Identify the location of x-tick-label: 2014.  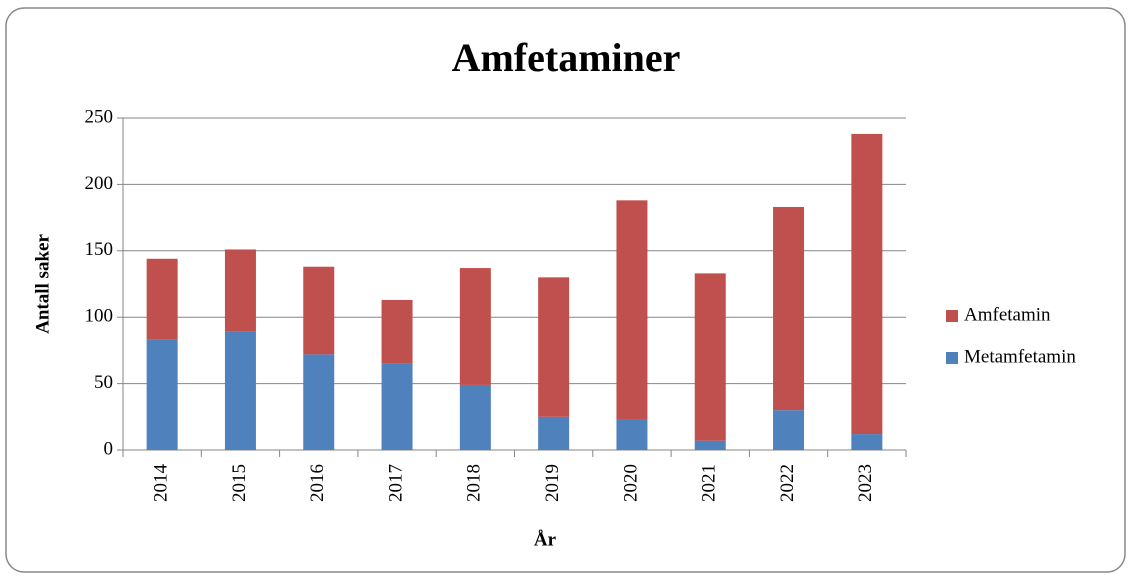
(161, 483).